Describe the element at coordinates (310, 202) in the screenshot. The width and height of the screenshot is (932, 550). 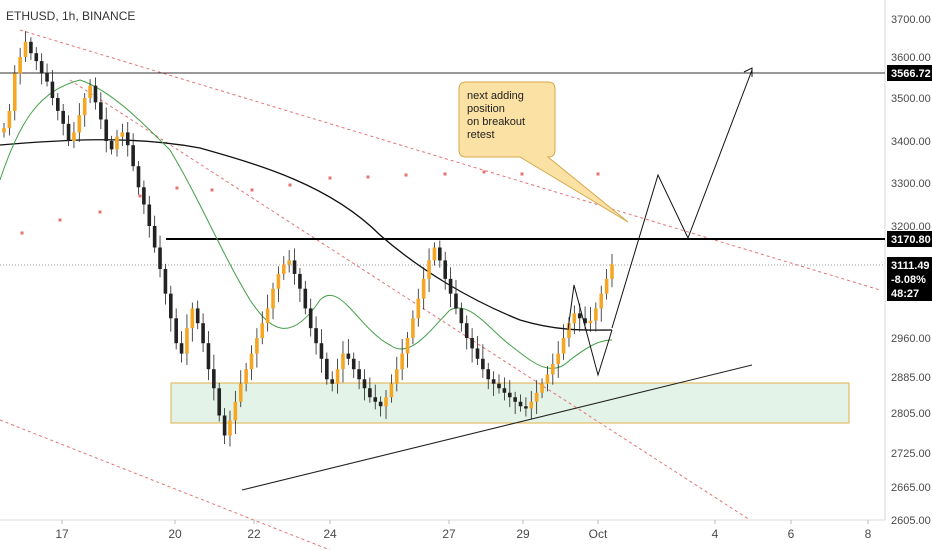
I see `indicator-dots` at that location.